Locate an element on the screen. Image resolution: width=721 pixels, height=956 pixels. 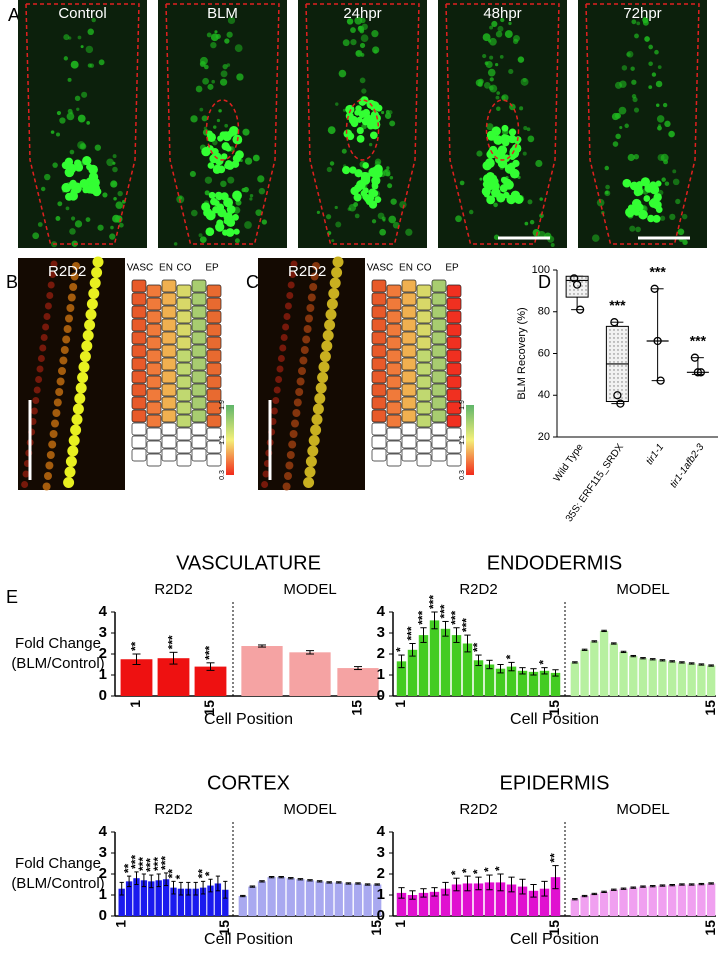
x-tick-label: 1 is located at coordinates (120, 924).